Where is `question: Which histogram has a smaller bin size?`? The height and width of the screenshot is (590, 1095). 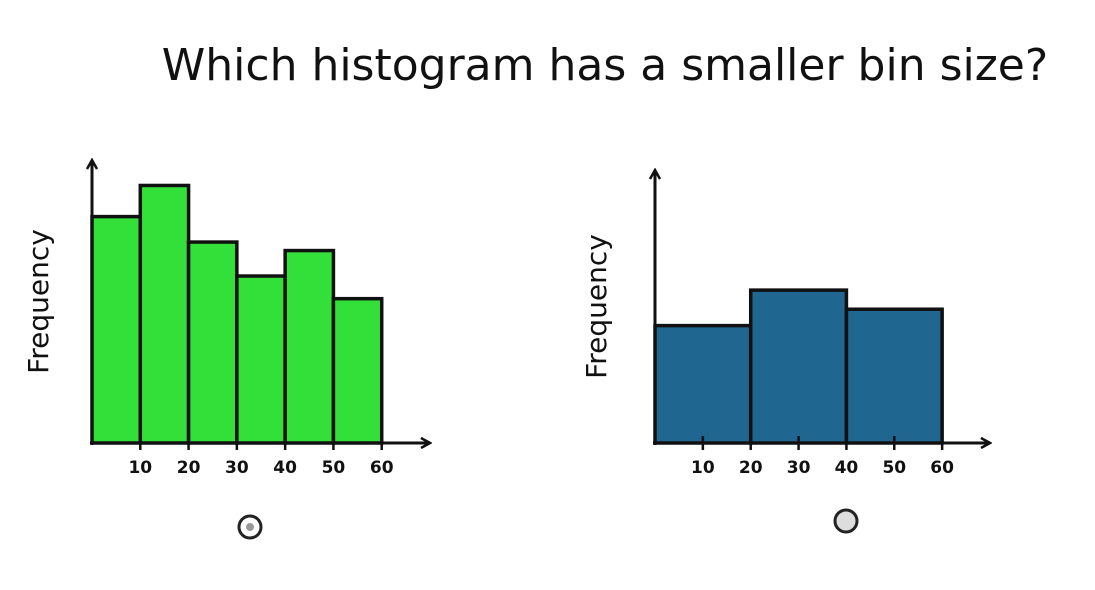
question: Which histogram has a smaller bin size? is located at coordinates (605, 65).